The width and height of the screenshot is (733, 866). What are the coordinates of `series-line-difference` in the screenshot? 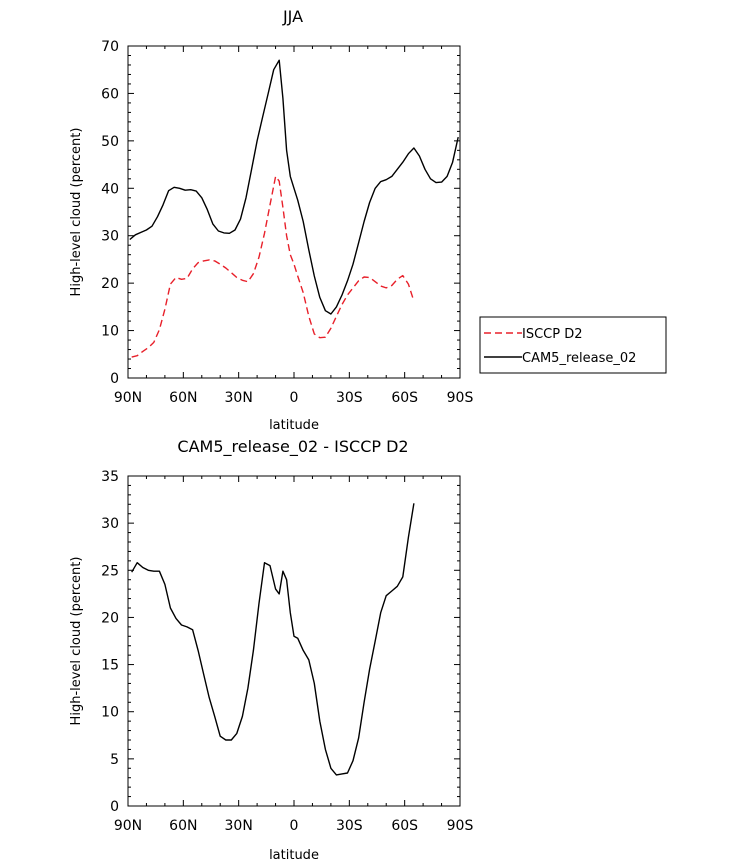 It's located at (273, 639).